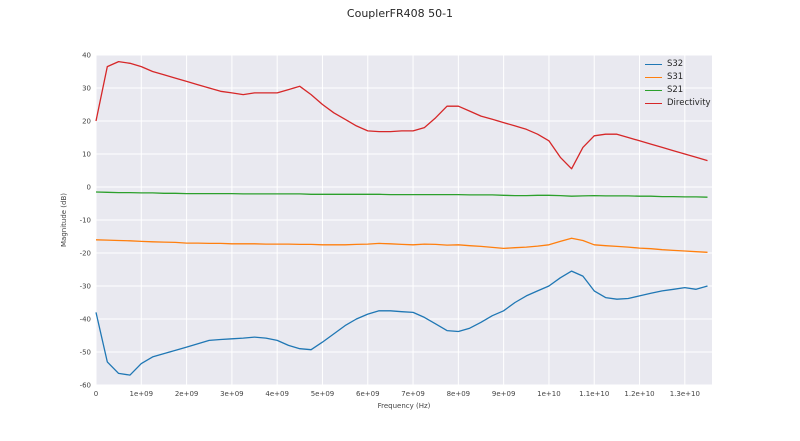 The width and height of the screenshot is (800, 441). What do you see at coordinates (504, 394) in the screenshot?
I see `x-tick-label: 9e+09` at bounding box center [504, 394].